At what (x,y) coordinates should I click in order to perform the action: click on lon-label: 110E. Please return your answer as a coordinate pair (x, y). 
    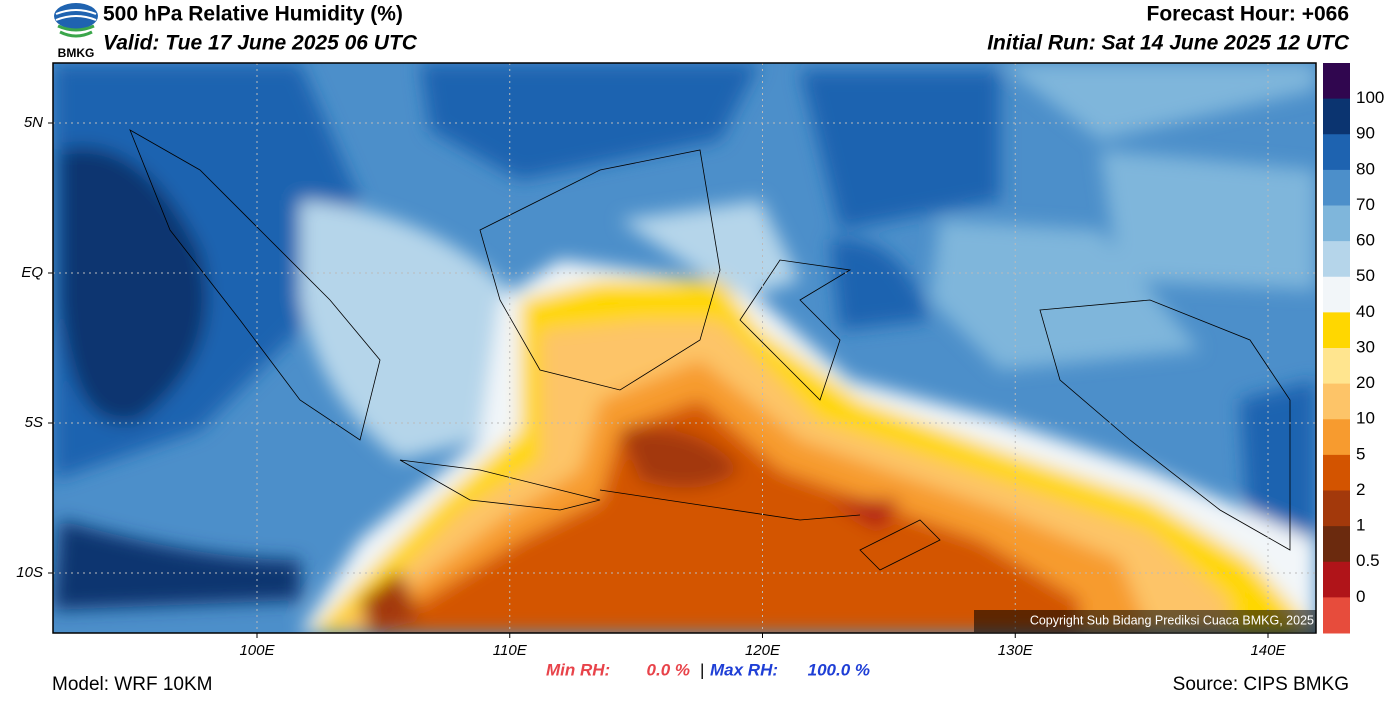
    Looking at the image, I should click on (510, 650).